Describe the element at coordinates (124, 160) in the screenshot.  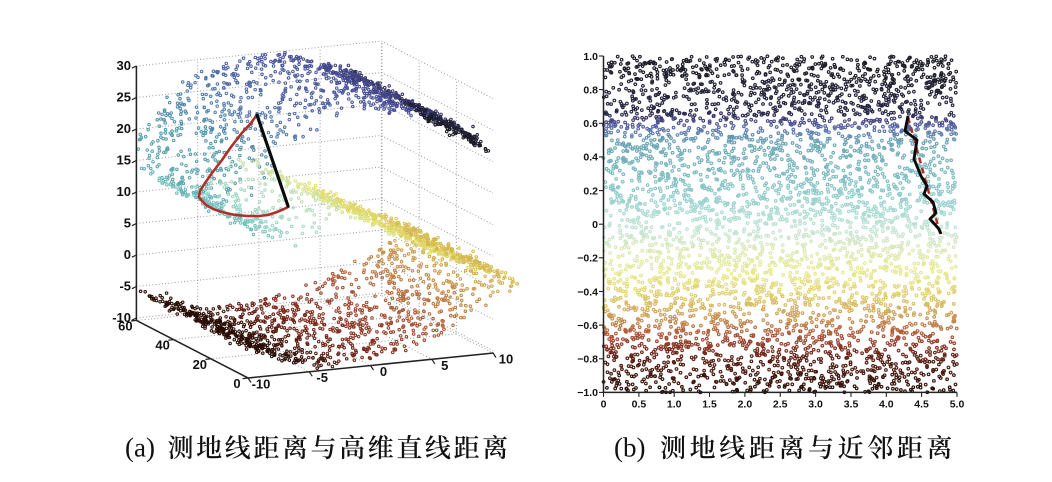
I see `svg-text: 15` at that location.